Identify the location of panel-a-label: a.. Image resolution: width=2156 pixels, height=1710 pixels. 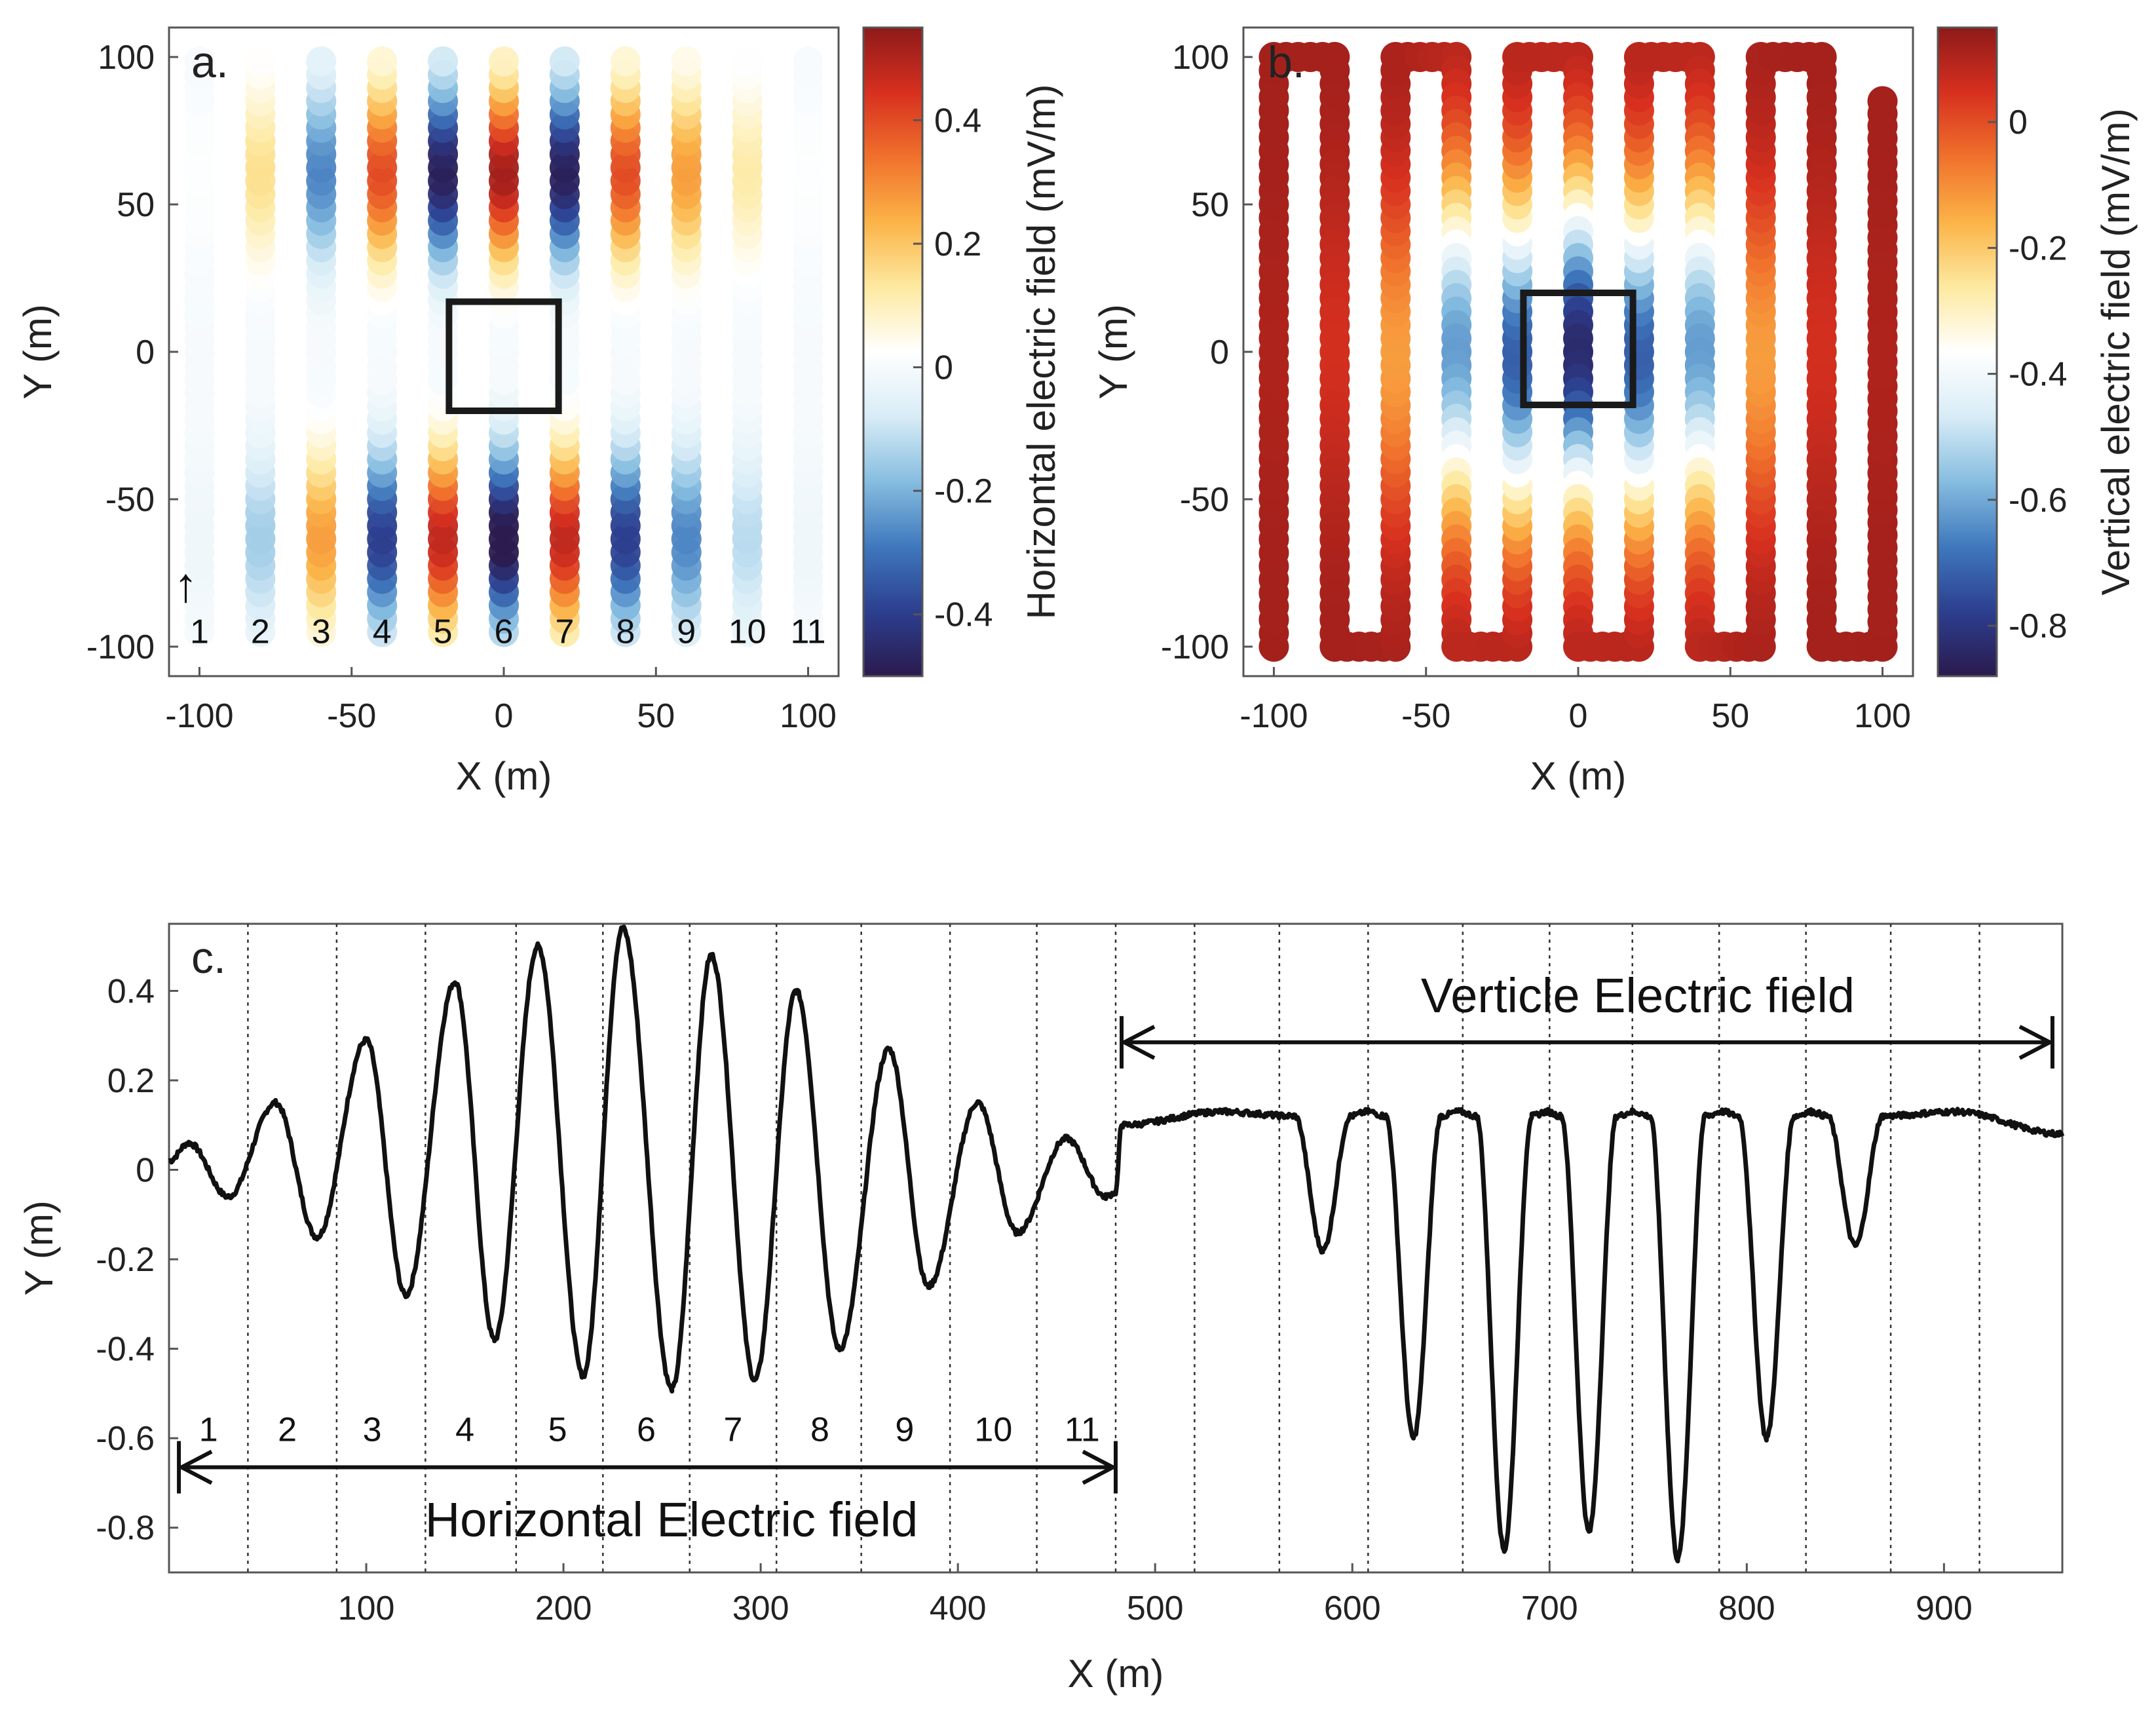
(210, 62).